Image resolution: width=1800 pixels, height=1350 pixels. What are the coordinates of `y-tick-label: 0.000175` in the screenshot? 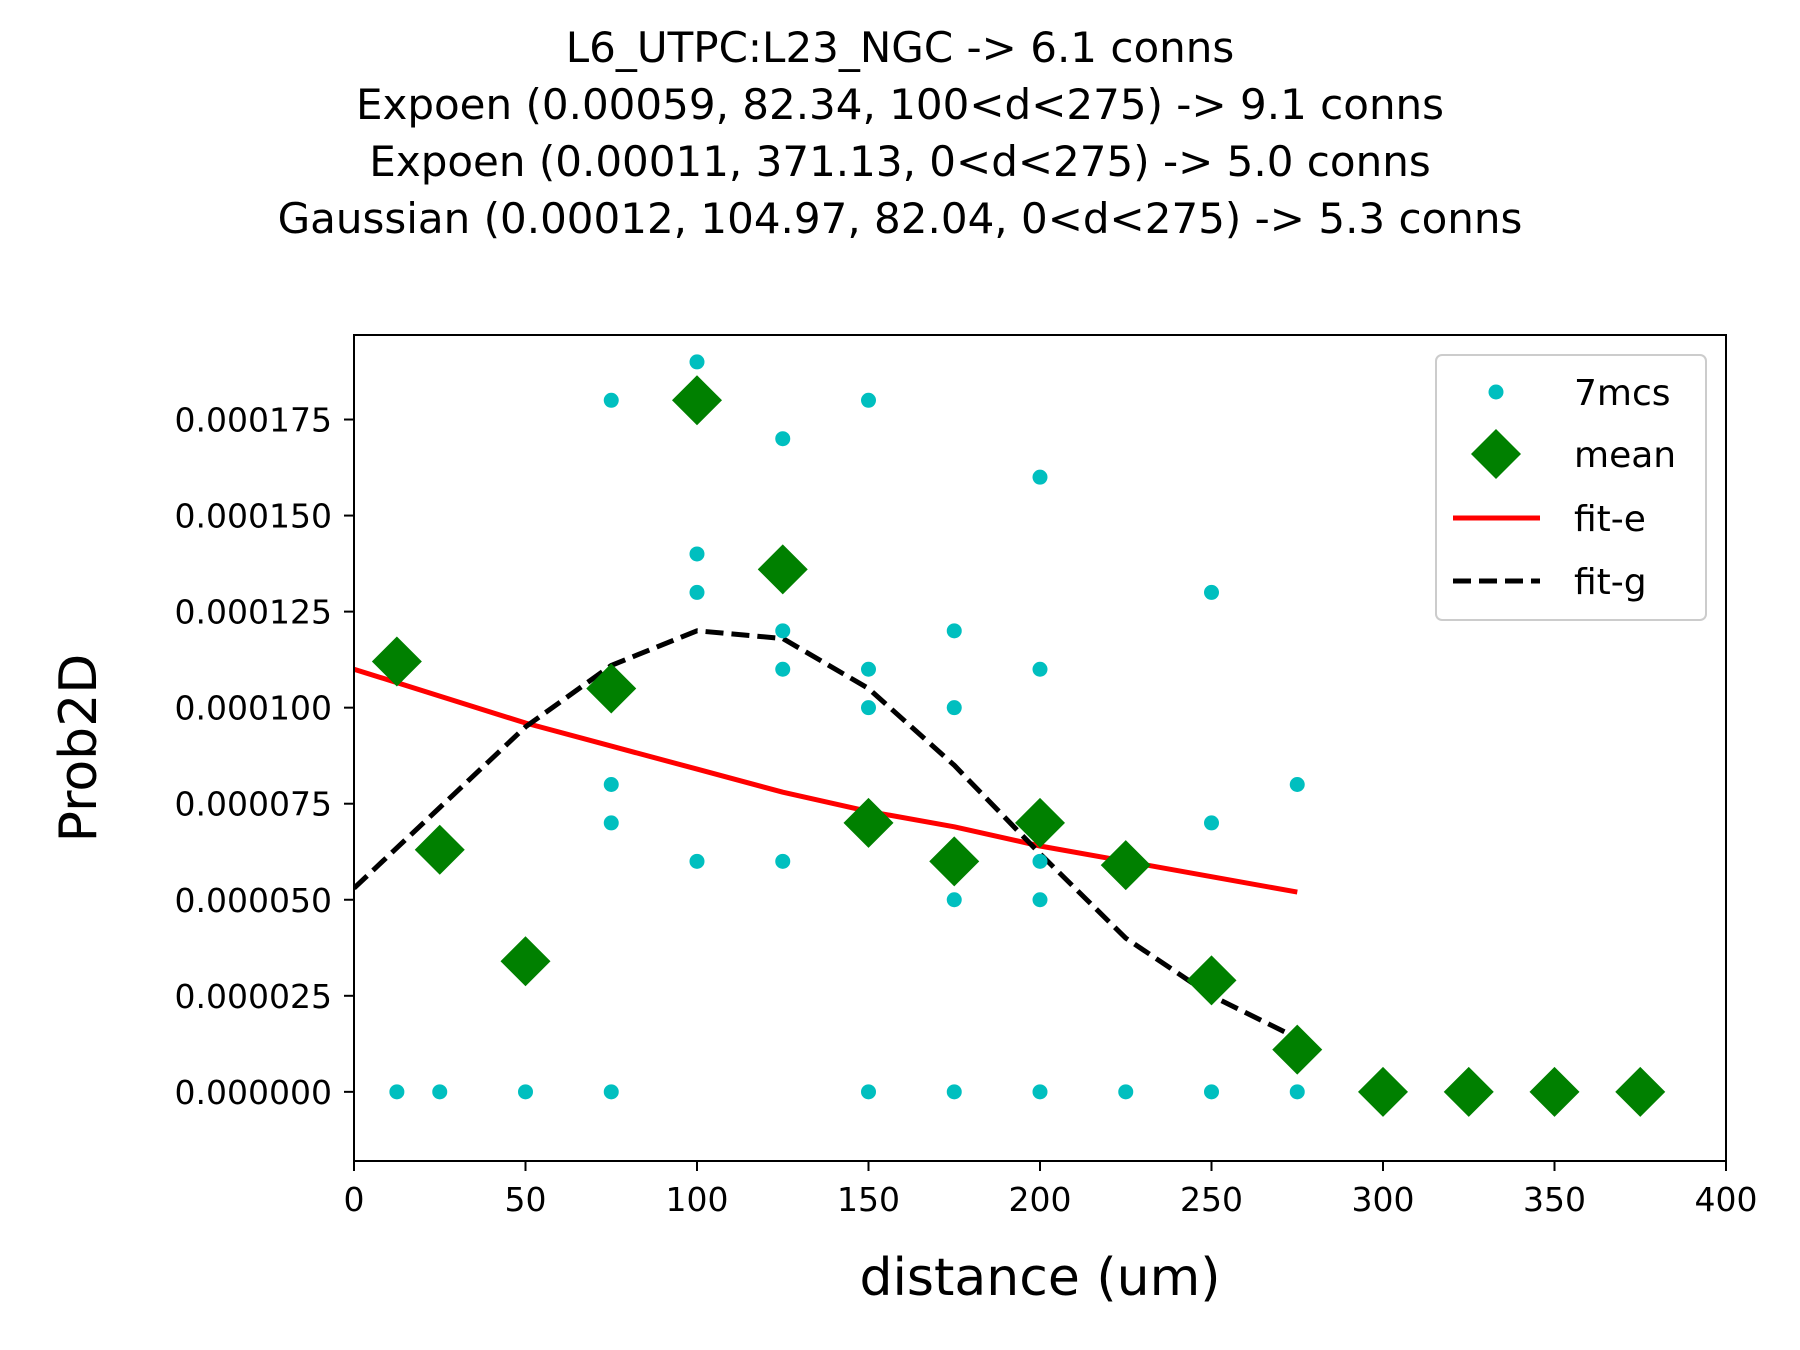 It's located at (253, 420).